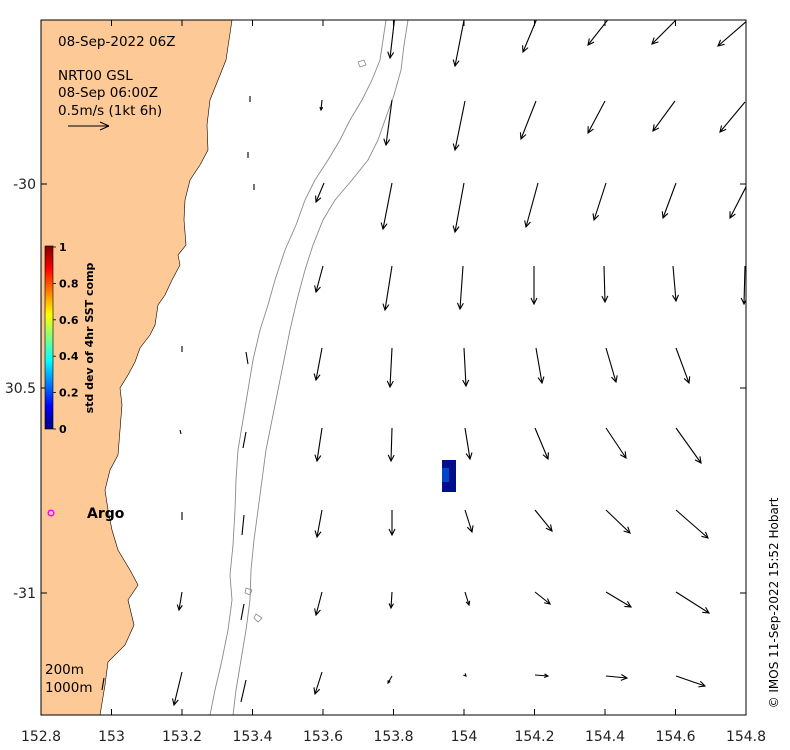 This screenshot has height=750, width=790. What do you see at coordinates (66, 338) in the screenshot?
I see `colorbar-ticks: 1 0.8 0.6 0.4 0.2 0` at bounding box center [66, 338].